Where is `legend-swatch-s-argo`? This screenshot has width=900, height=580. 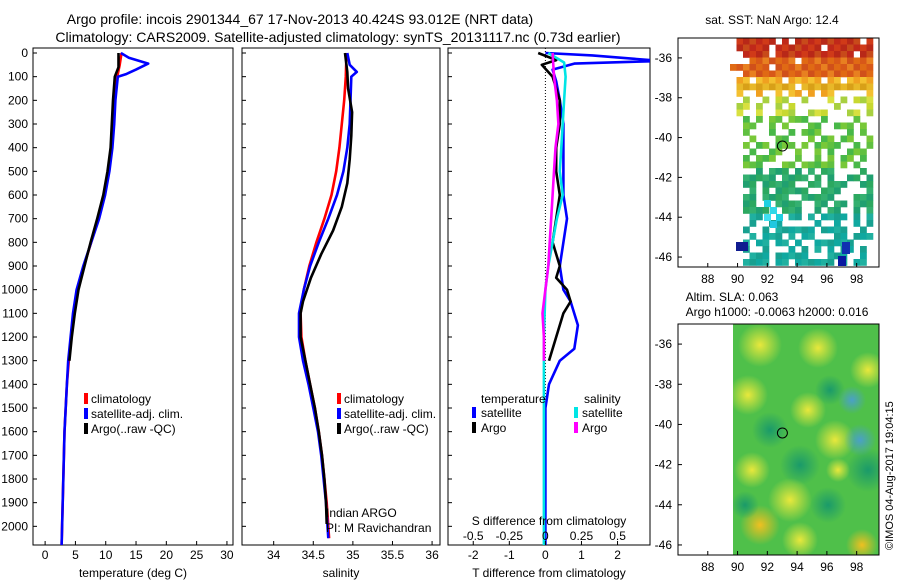
legend-swatch-s-argo is located at coordinates (576, 427).